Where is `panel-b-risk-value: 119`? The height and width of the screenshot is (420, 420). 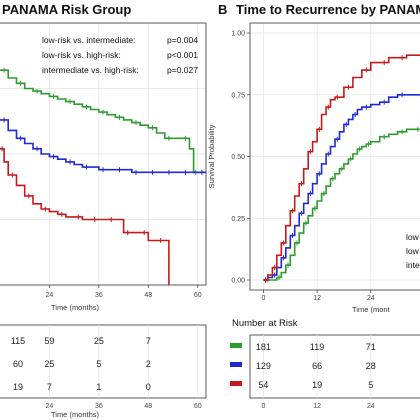 panel-b-risk-value: 119 is located at coordinates (317, 347).